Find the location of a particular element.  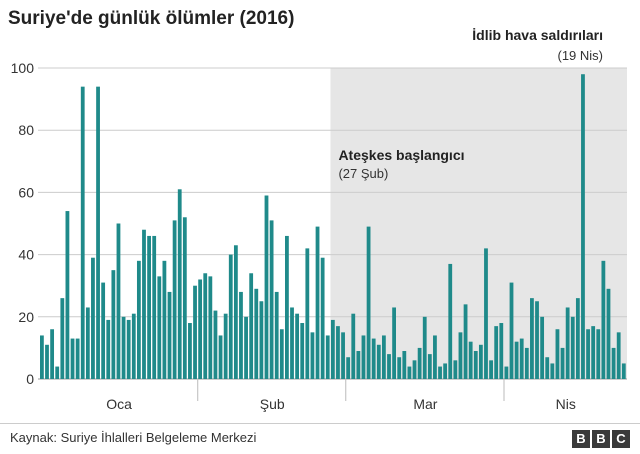

month-label: Mar is located at coordinates (425, 404).